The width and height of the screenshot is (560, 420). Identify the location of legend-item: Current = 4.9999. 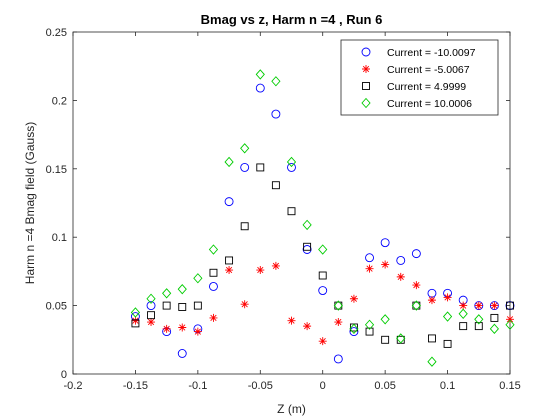
(414, 87).